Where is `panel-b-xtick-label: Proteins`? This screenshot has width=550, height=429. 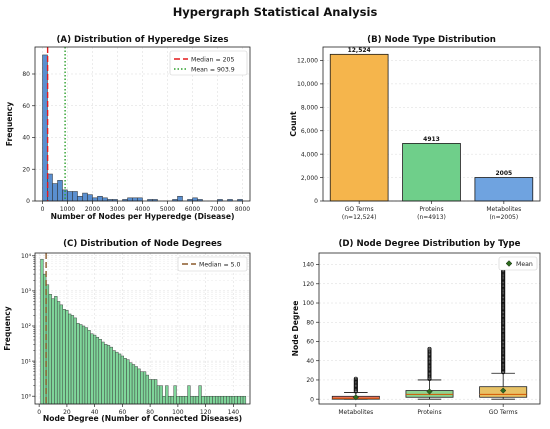
panel-b-xtick-label: Proteins is located at coordinates (431, 209).